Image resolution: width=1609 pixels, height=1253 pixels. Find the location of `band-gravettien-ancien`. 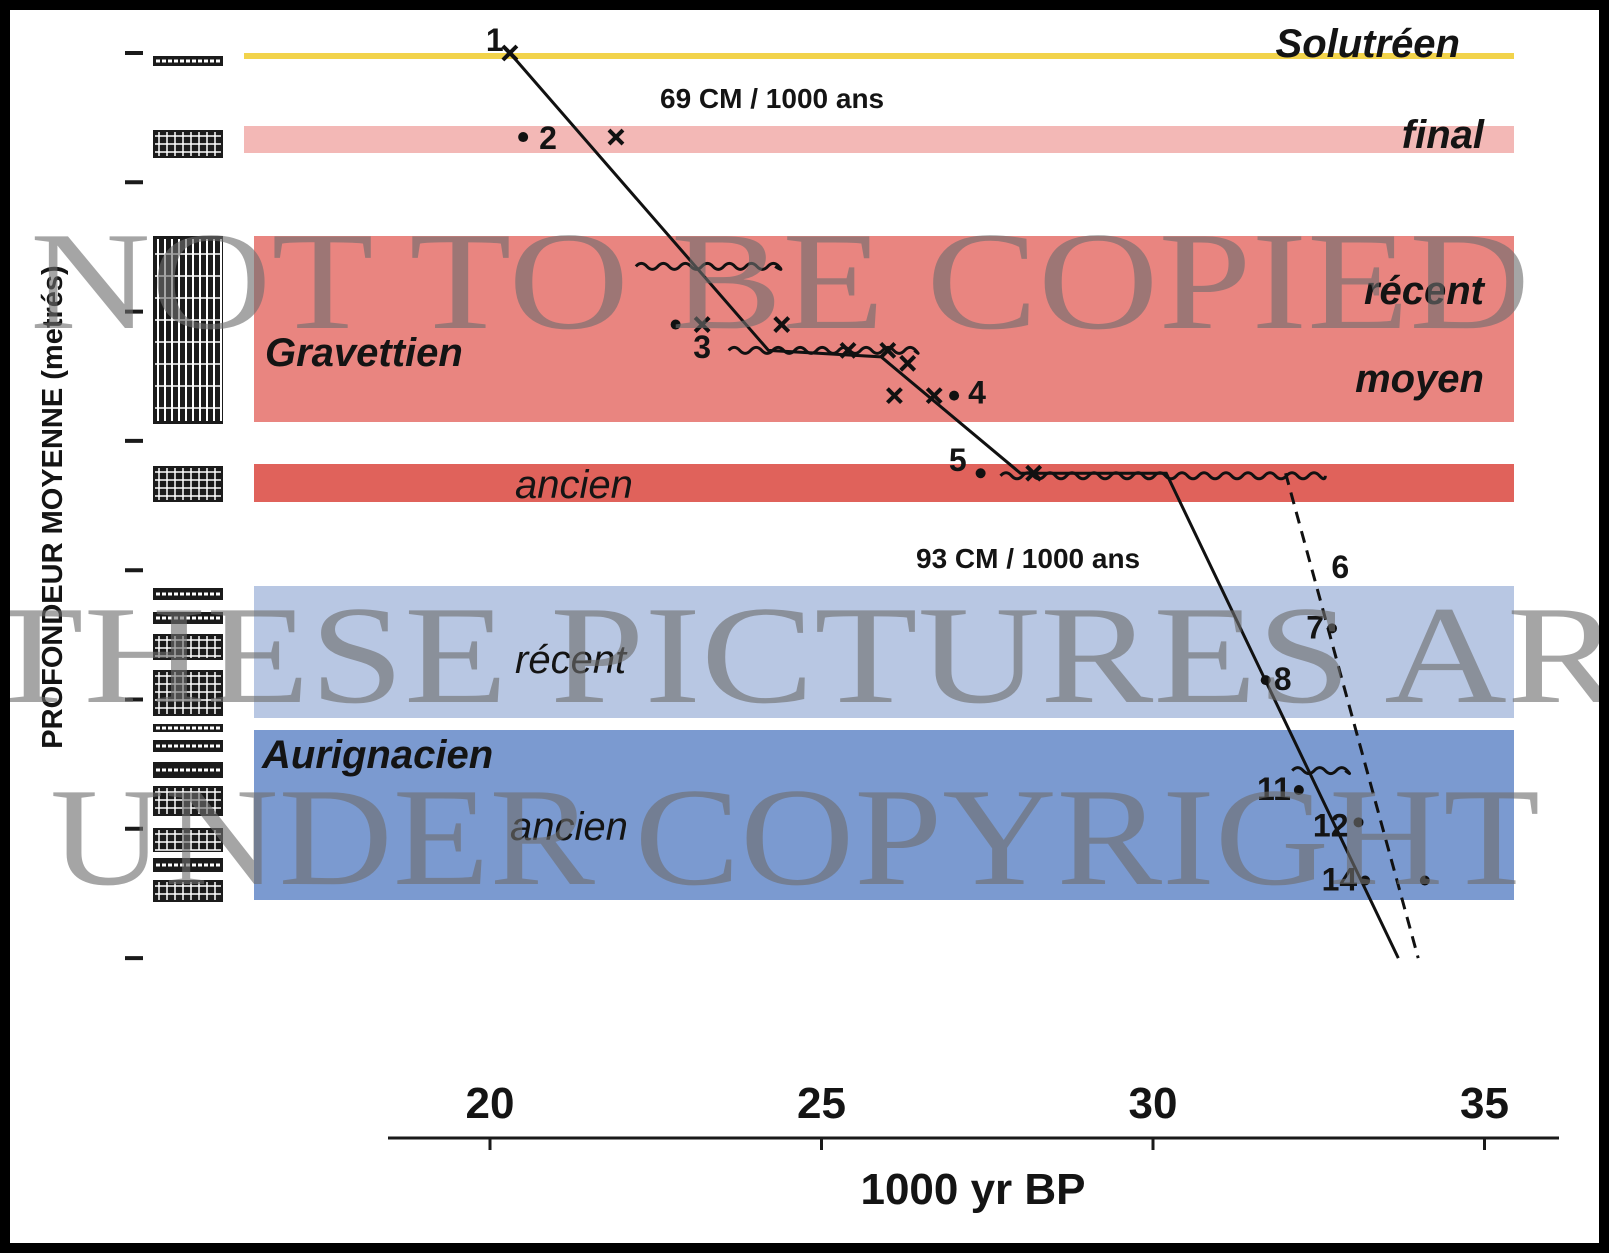

band-gravettien-ancien is located at coordinates (884, 483).